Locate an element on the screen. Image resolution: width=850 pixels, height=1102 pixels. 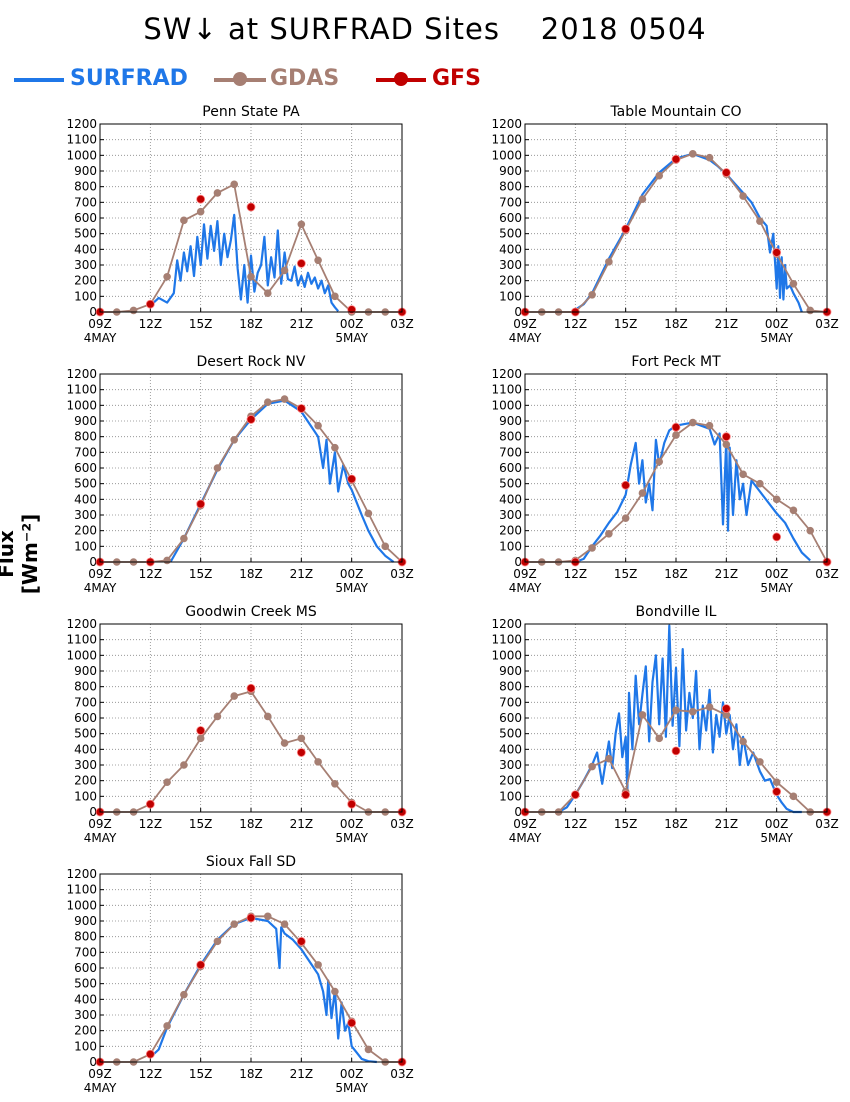
panel-title: Table Mountain CO is located at coordinates (675, 112).